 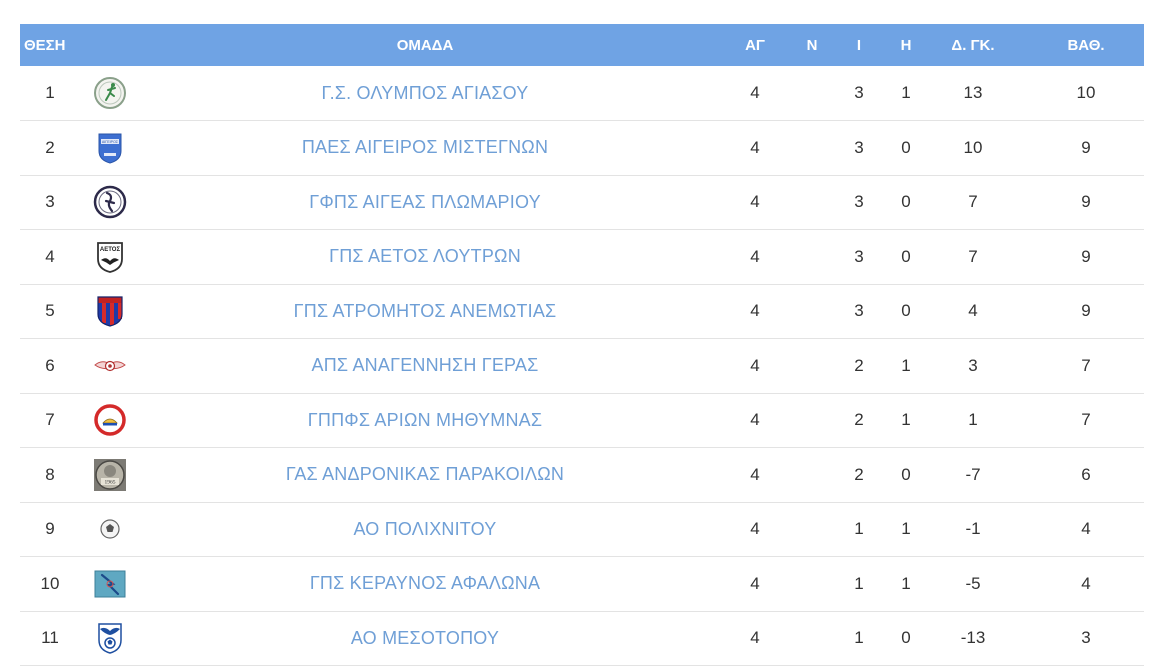 I want to click on runner-crest-icon, so click(x=110, y=93).